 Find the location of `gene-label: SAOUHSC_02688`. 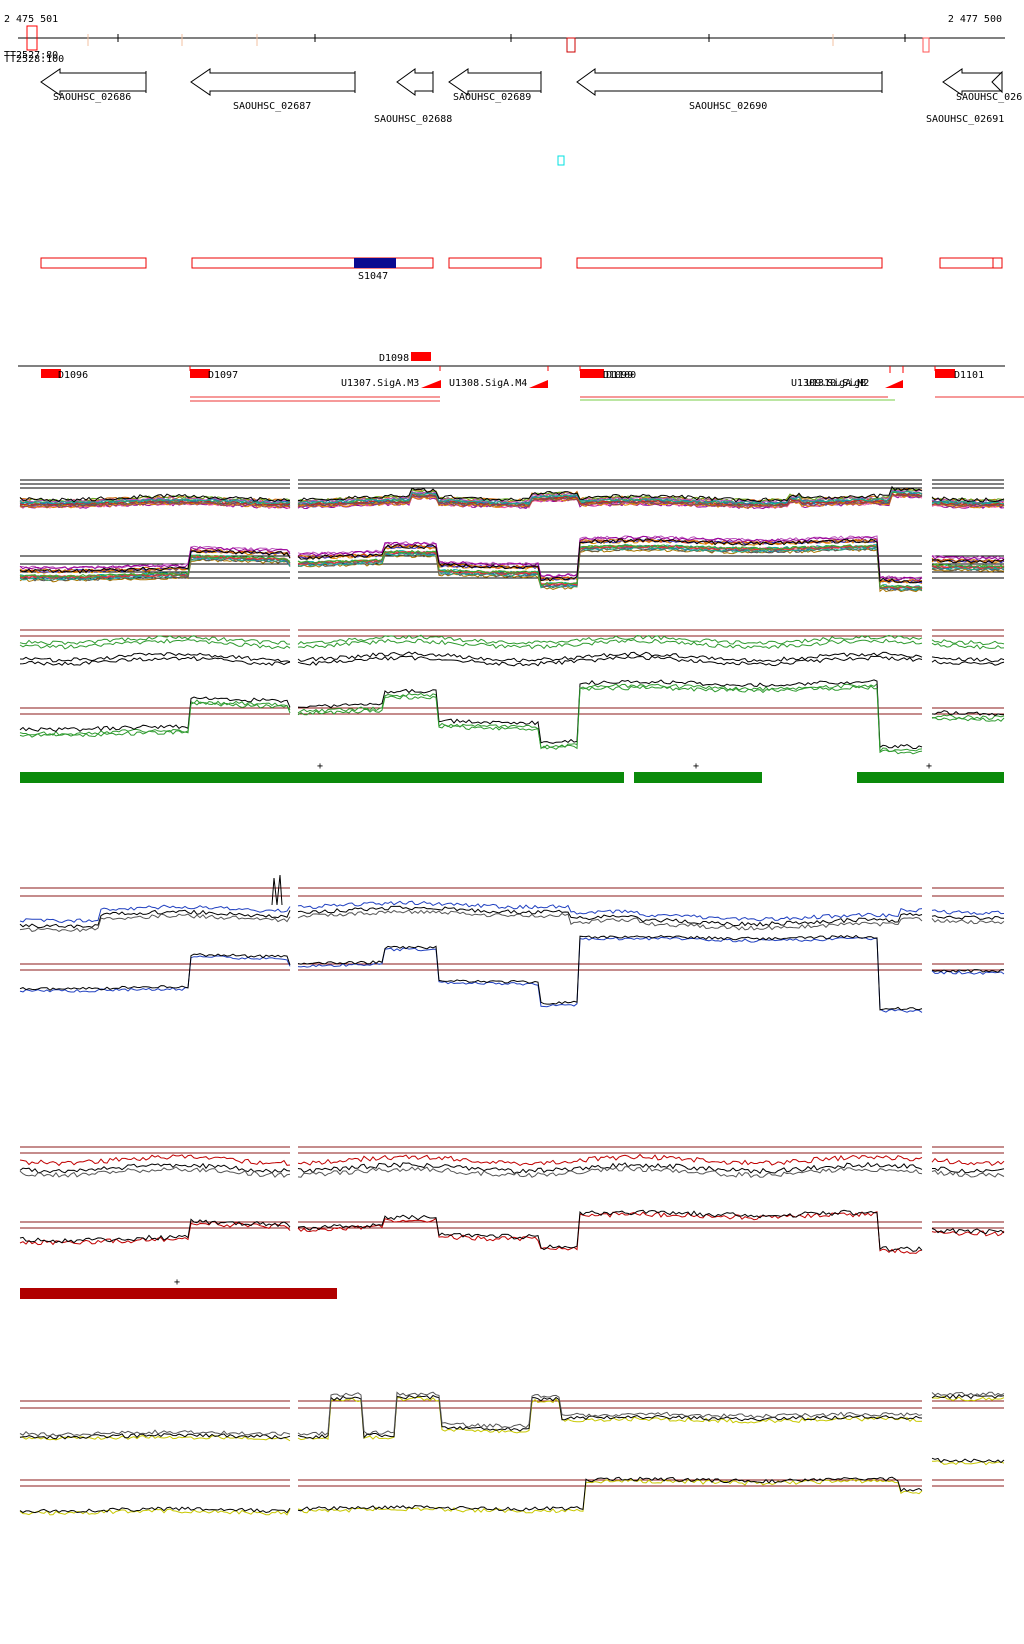

gene-label: SAOUHSC_02688 is located at coordinates (413, 119).